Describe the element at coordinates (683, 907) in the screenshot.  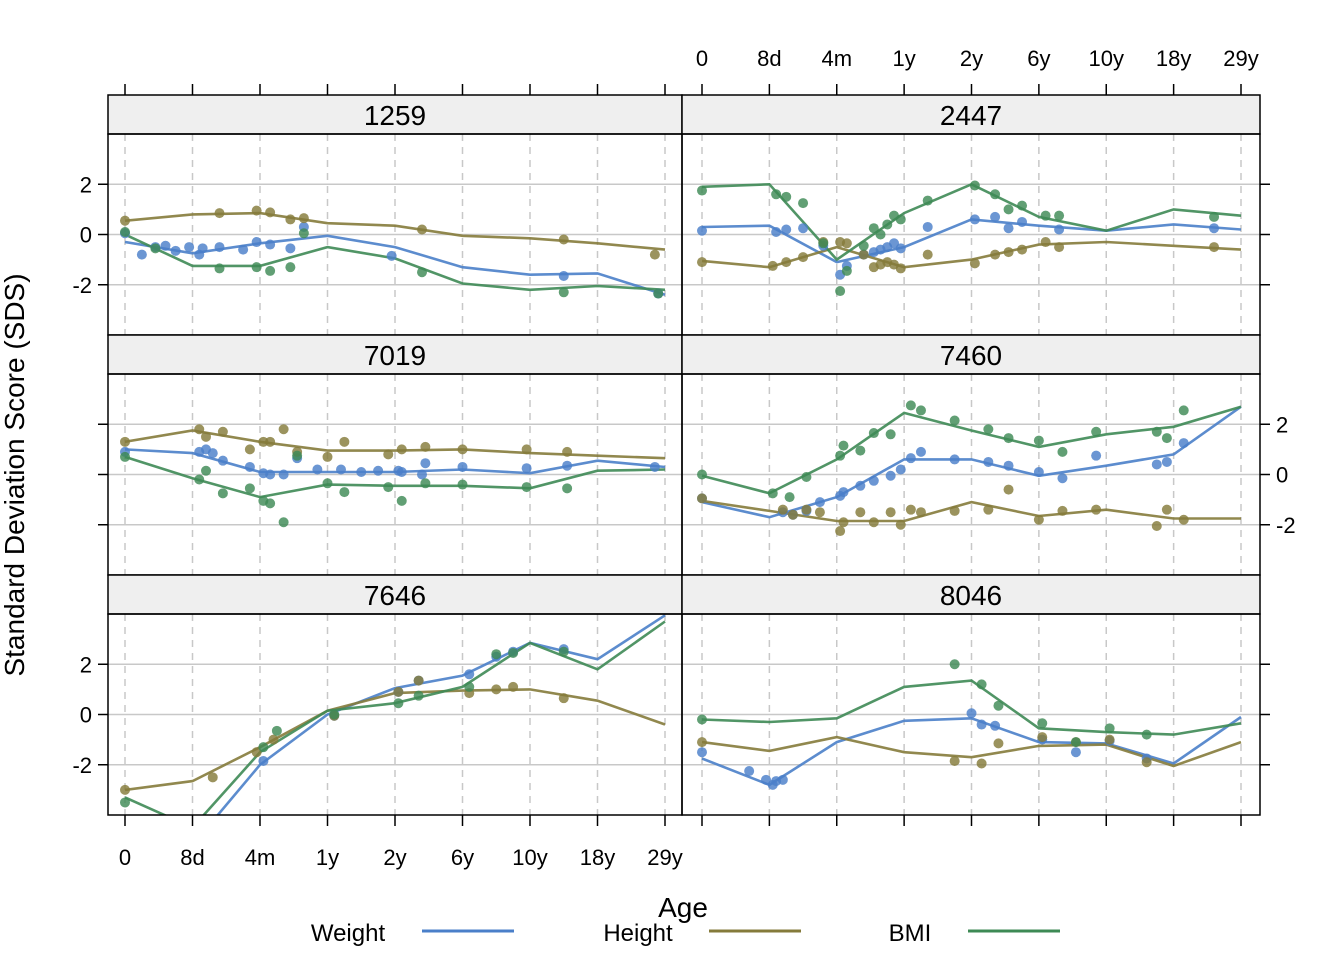
I see `x-axis-title: Age` at that location.